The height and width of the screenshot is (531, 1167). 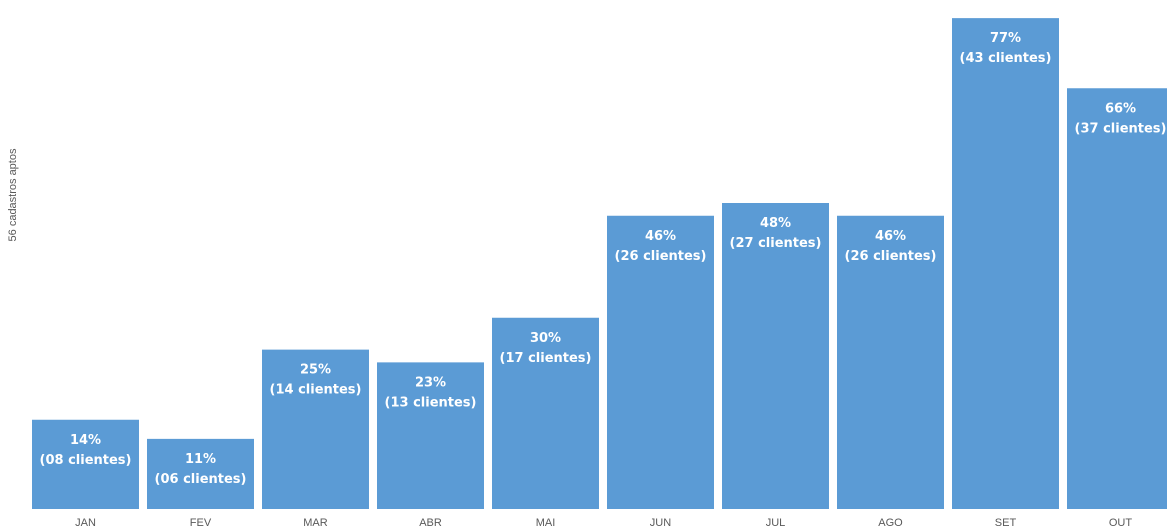 What do you see at coordinates (546, 523) in the screenshot?
I see `x-tick-label: MAI` at bounding box center [546, 523].